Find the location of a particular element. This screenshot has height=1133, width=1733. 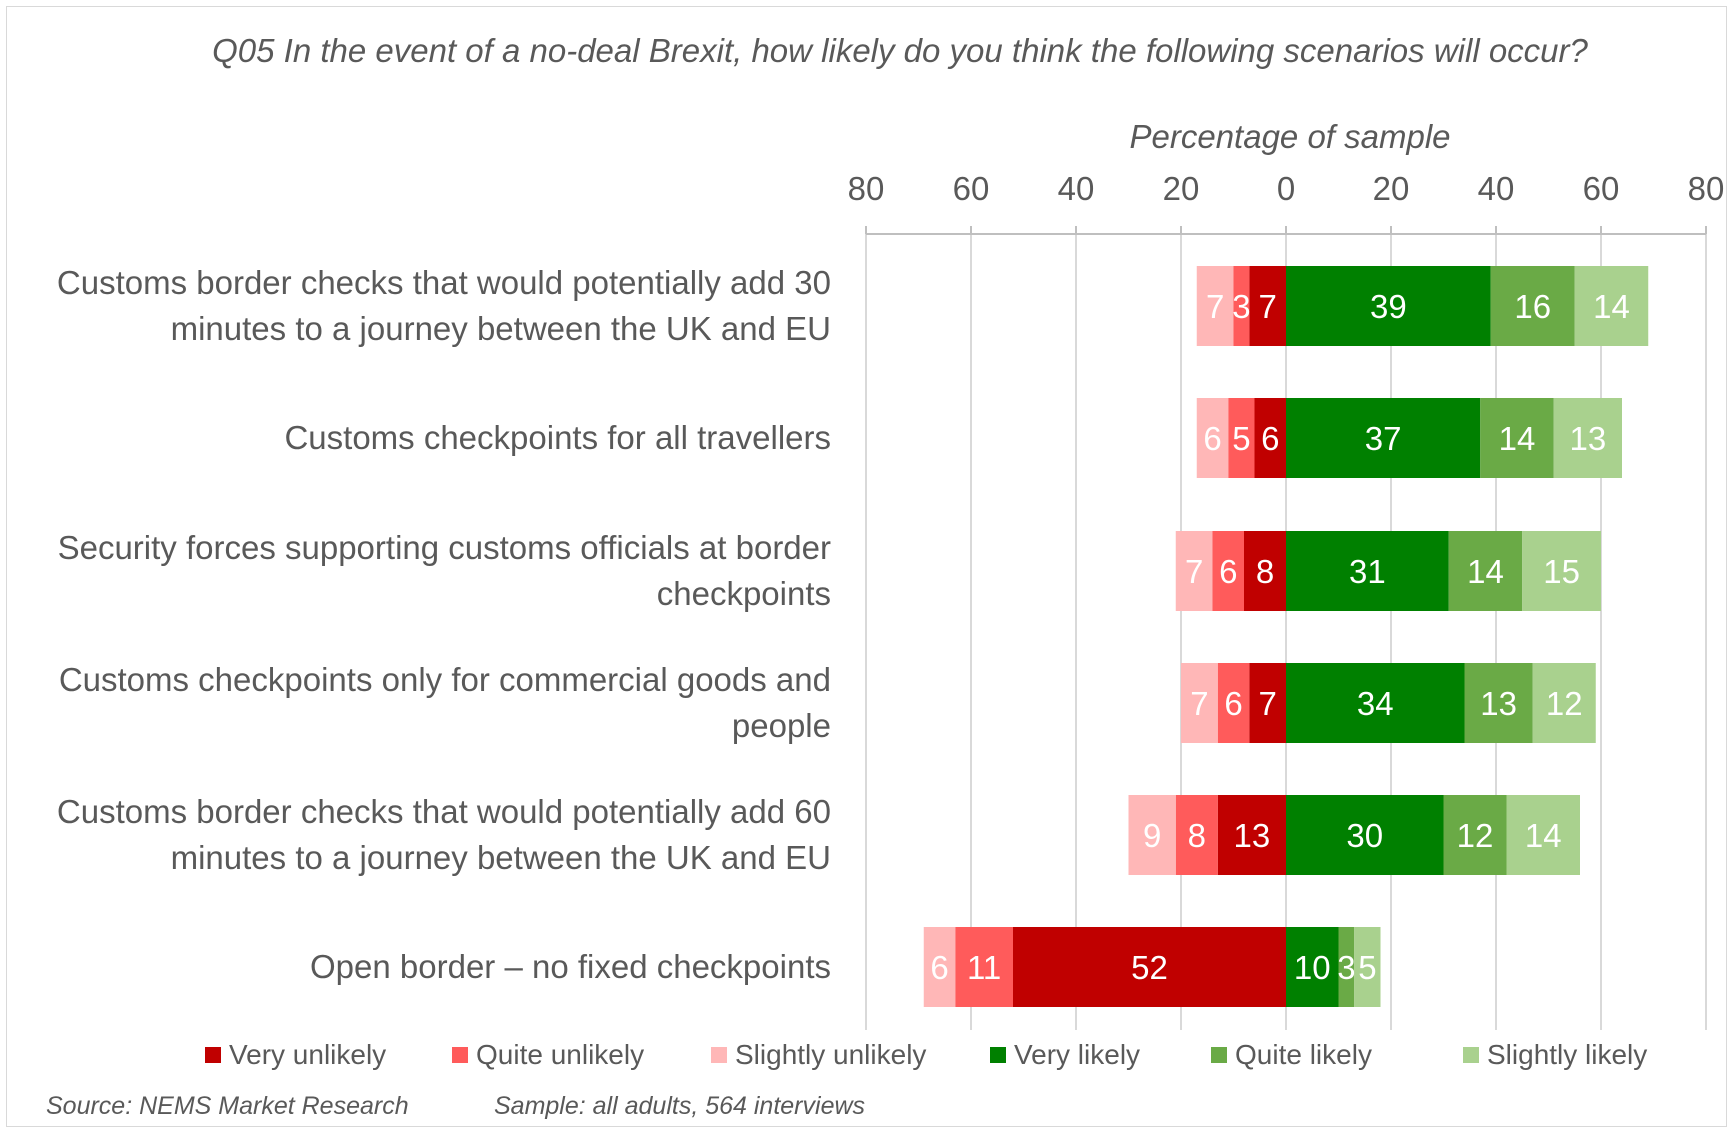

data-label: 39 is located at coordinates (1388, 306).